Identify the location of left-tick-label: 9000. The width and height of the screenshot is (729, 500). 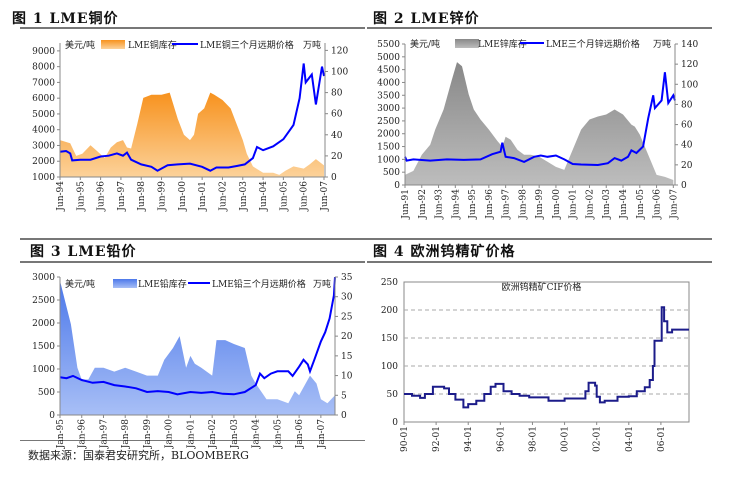
(43, 52).